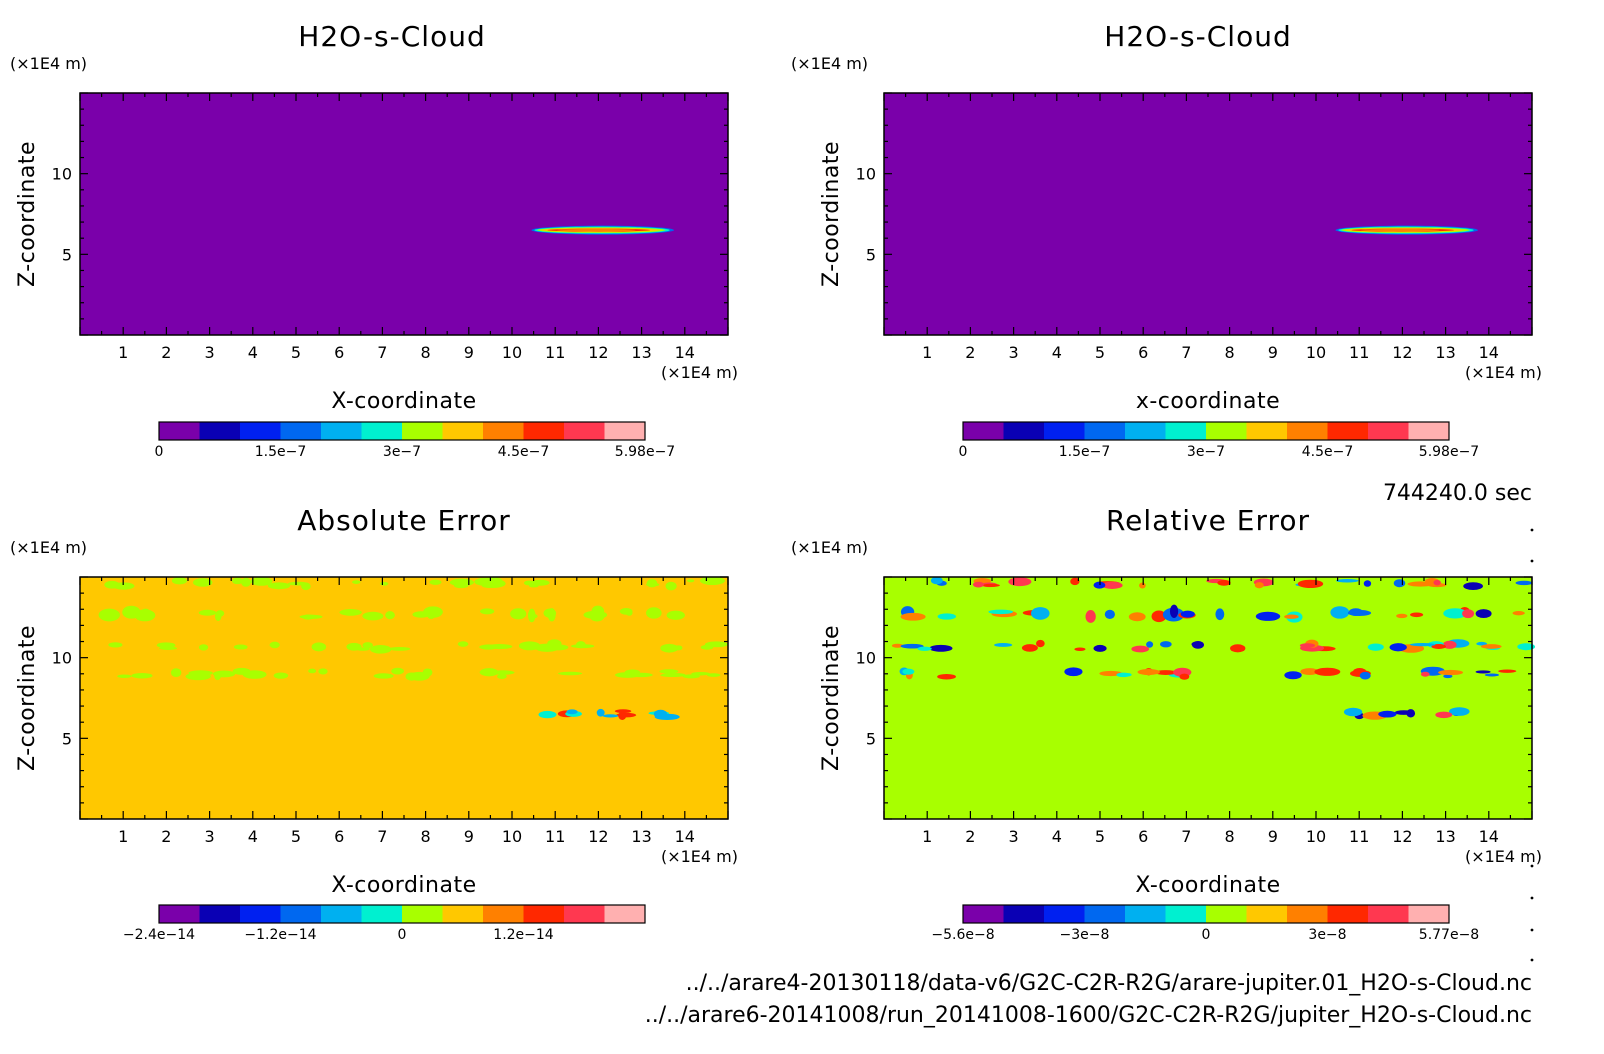  What do you see at coordinates (970, 836) in the screenshot?
I see `x-tick-label: 2` at bounding box center [970, 836].